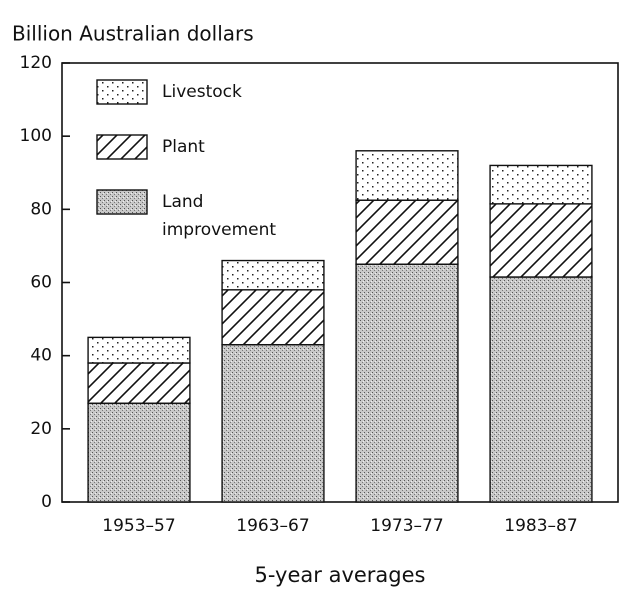  I want to click on y-axis-title: Billion Australian dollars, so click(133, 34).